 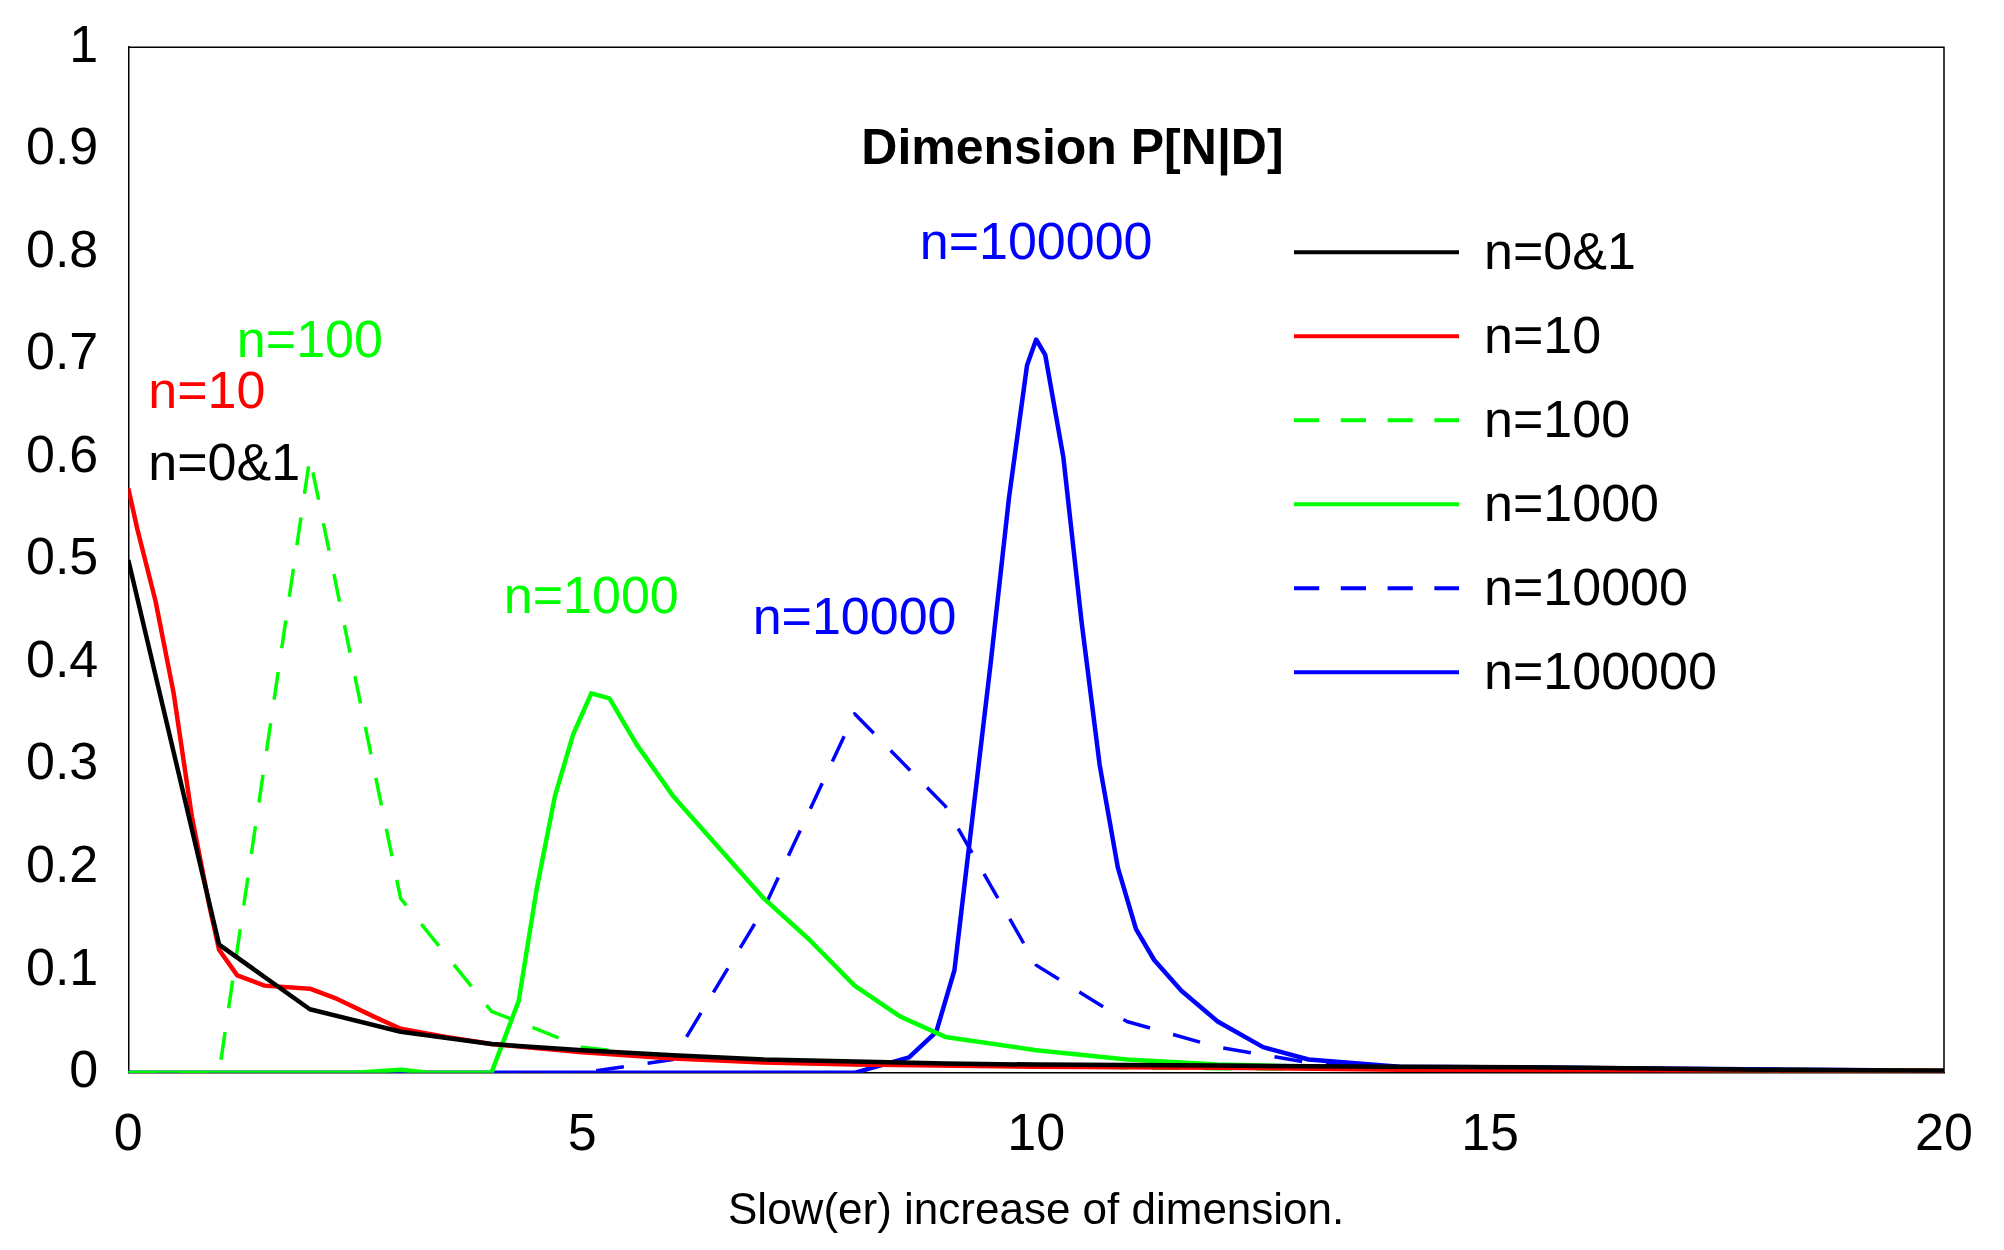 What do you see at coordinates (1600, 670) in the screenshot?
I see `legend-label: n=100000` at bounding box center [1600, 670].